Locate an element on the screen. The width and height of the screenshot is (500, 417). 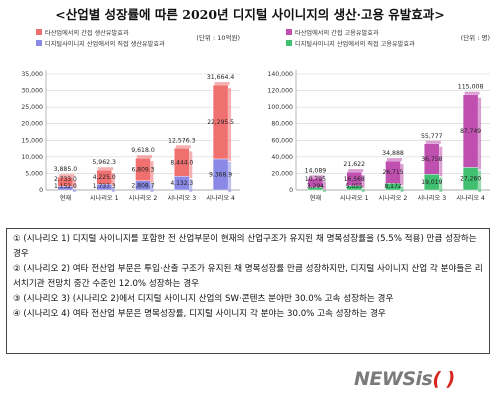
data-label-direct: 4,132.3 is located at coordinates (181, 183).